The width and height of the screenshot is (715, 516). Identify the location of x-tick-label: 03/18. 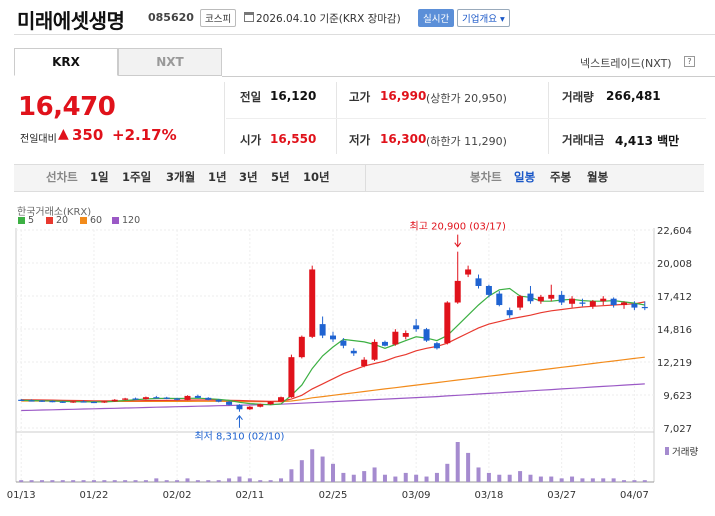
(488, 495).